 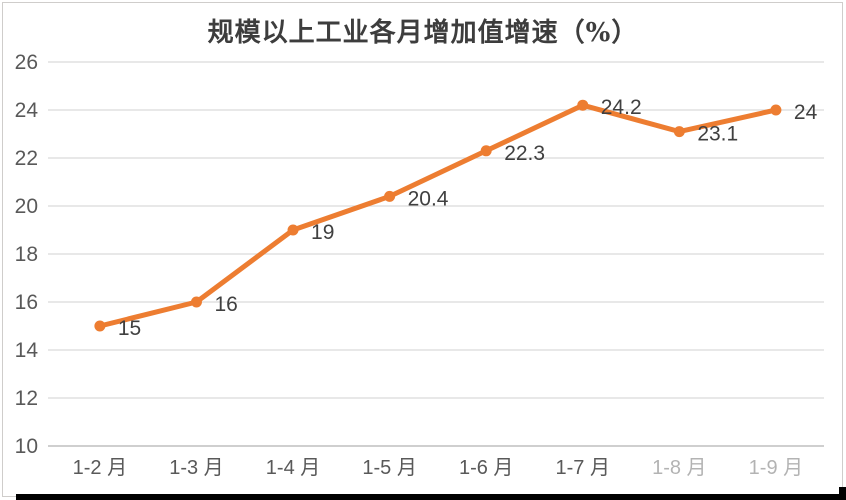 What do you see at coordinates (27, 110) in the screenshot?
I see `y-tick-label: 24` at bounding box center [27, 110].